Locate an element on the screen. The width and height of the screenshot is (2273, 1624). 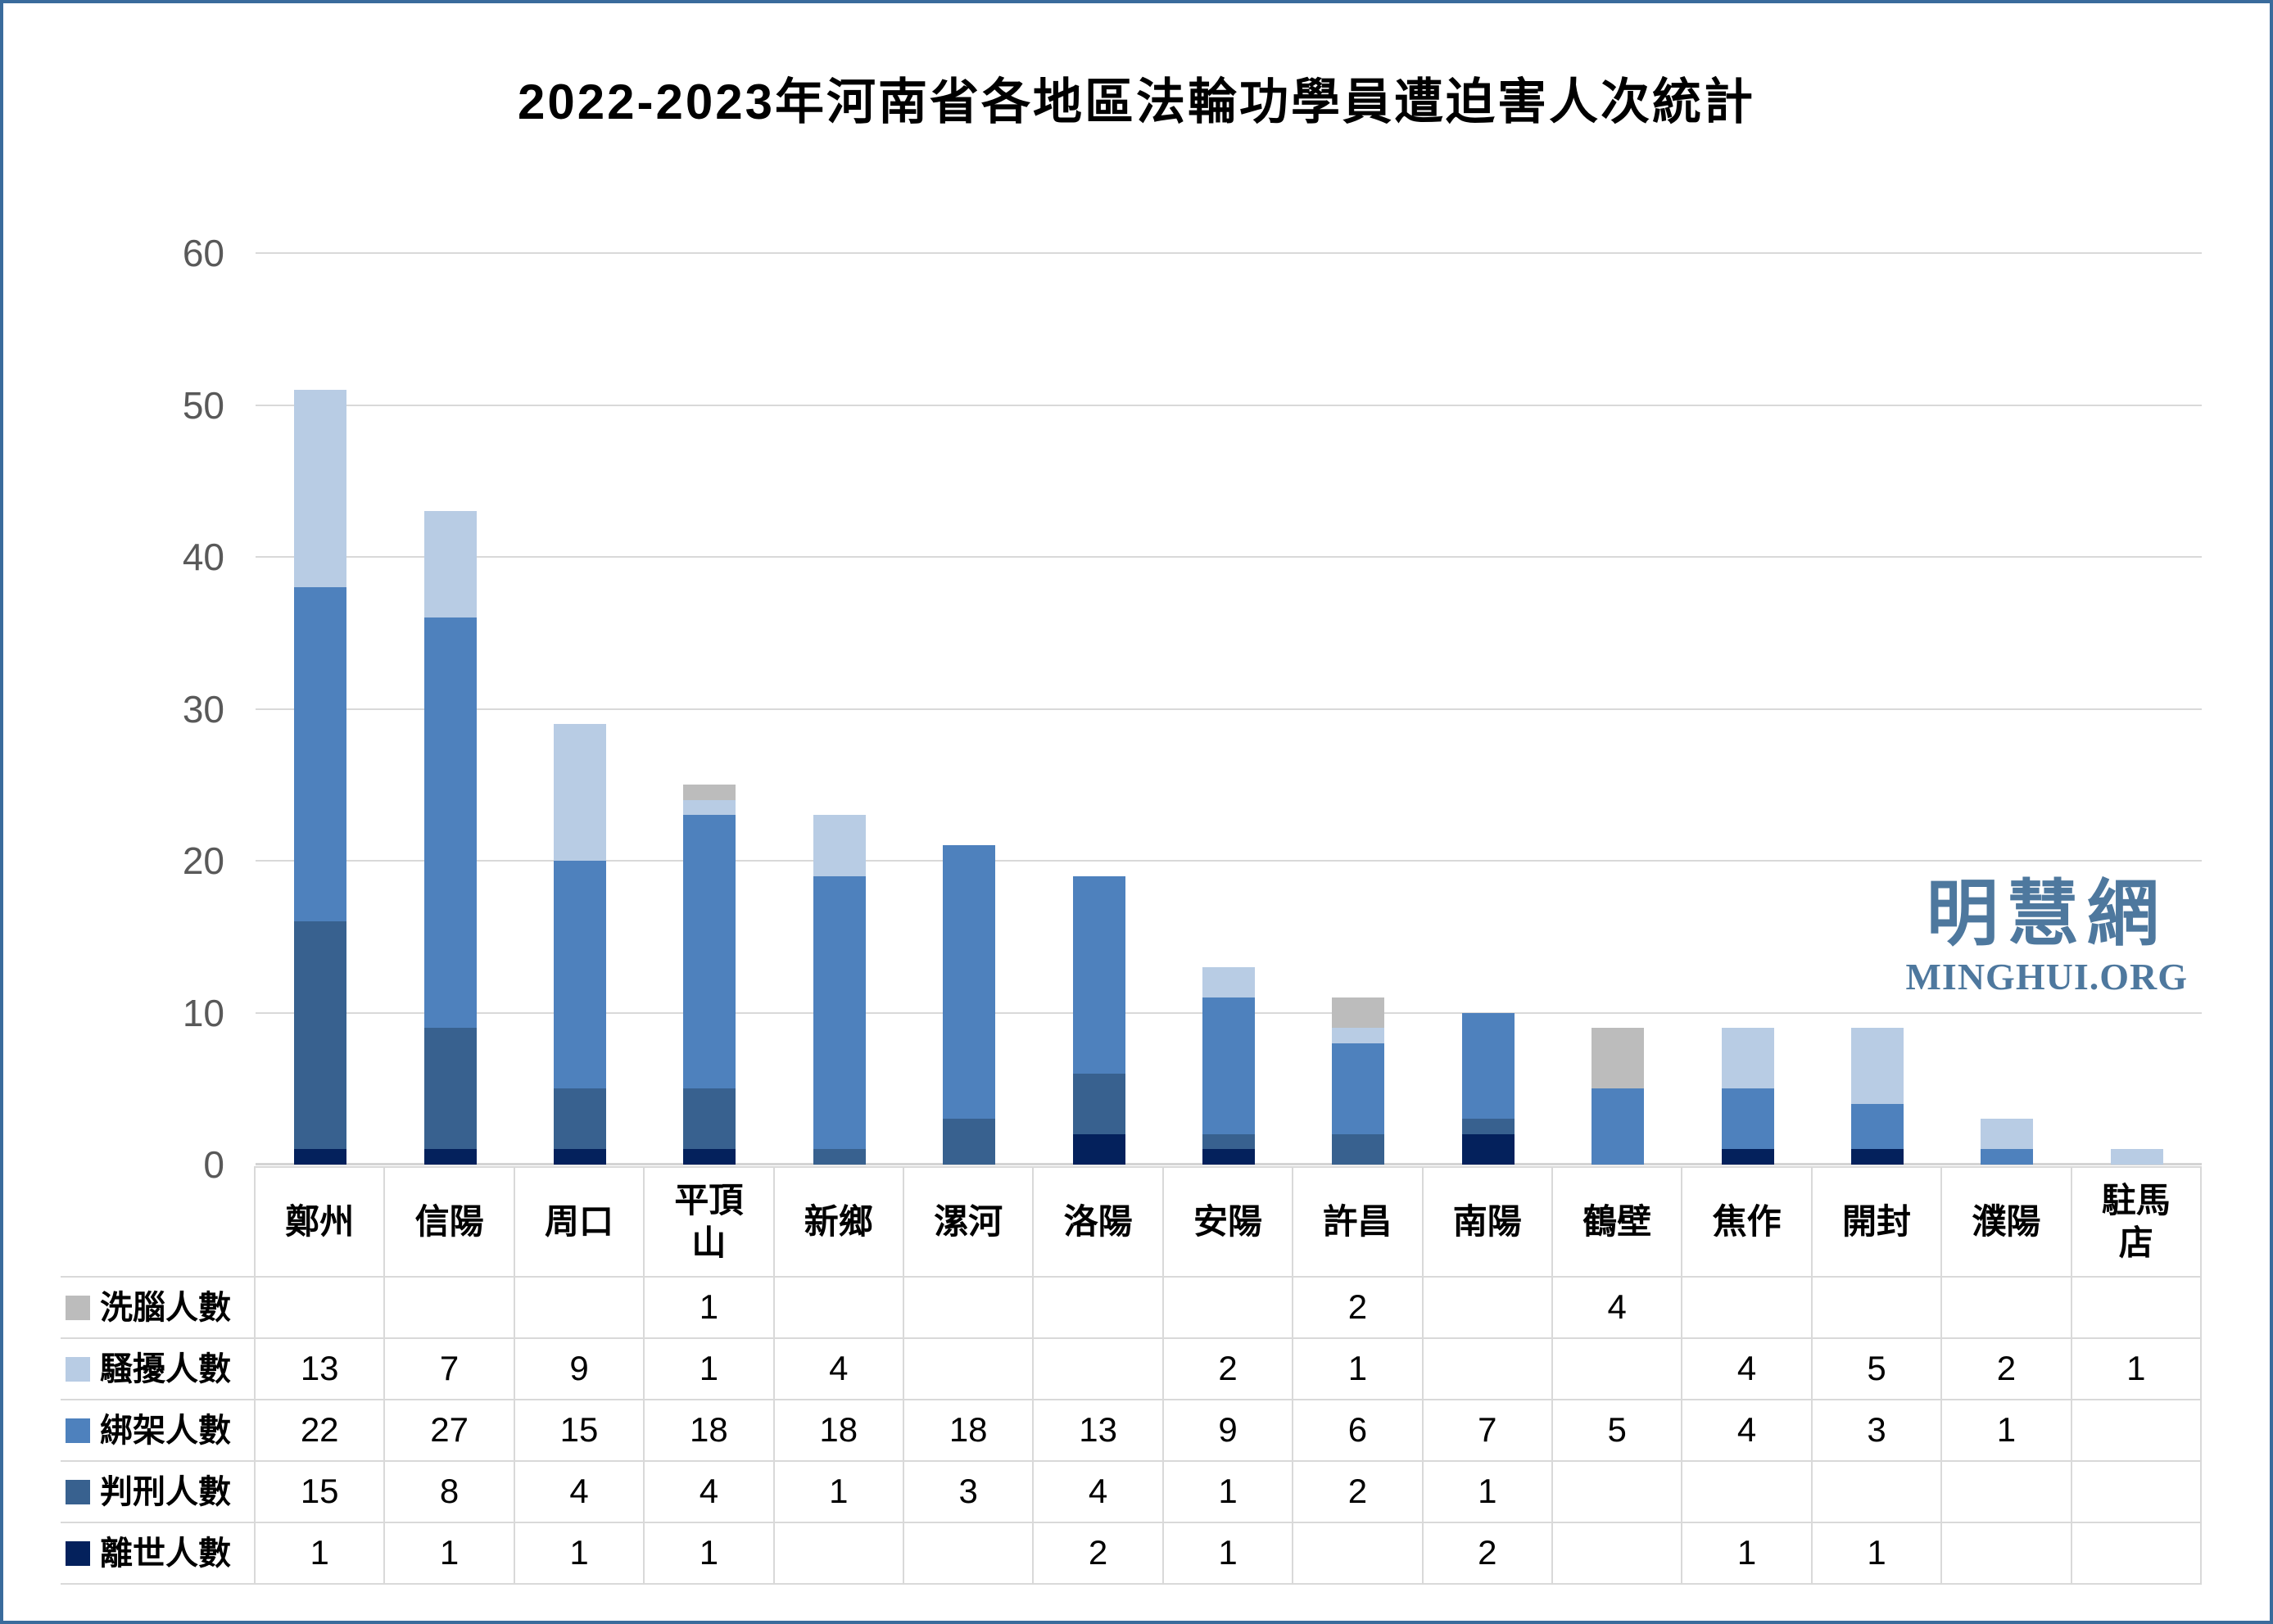
stacked-bar-周口 is located at coordinates (580, 944).